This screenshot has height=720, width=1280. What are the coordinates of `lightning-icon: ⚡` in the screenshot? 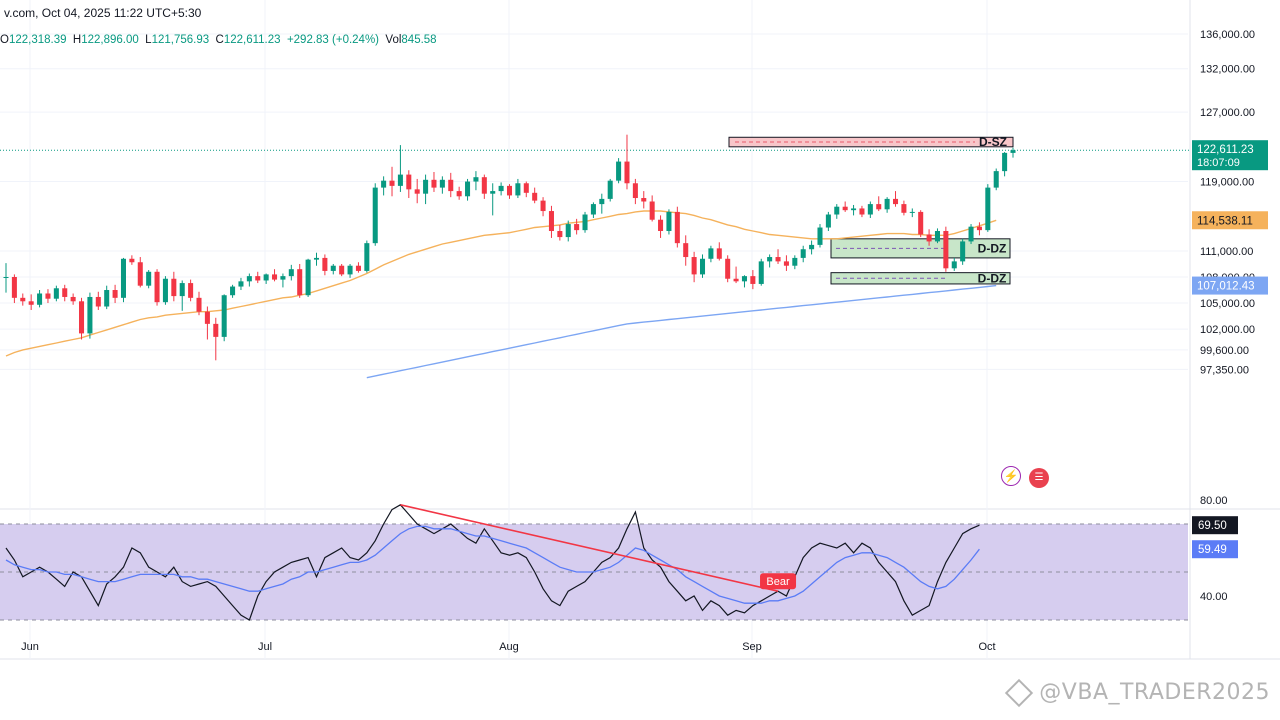 It's located at (1011, 476).